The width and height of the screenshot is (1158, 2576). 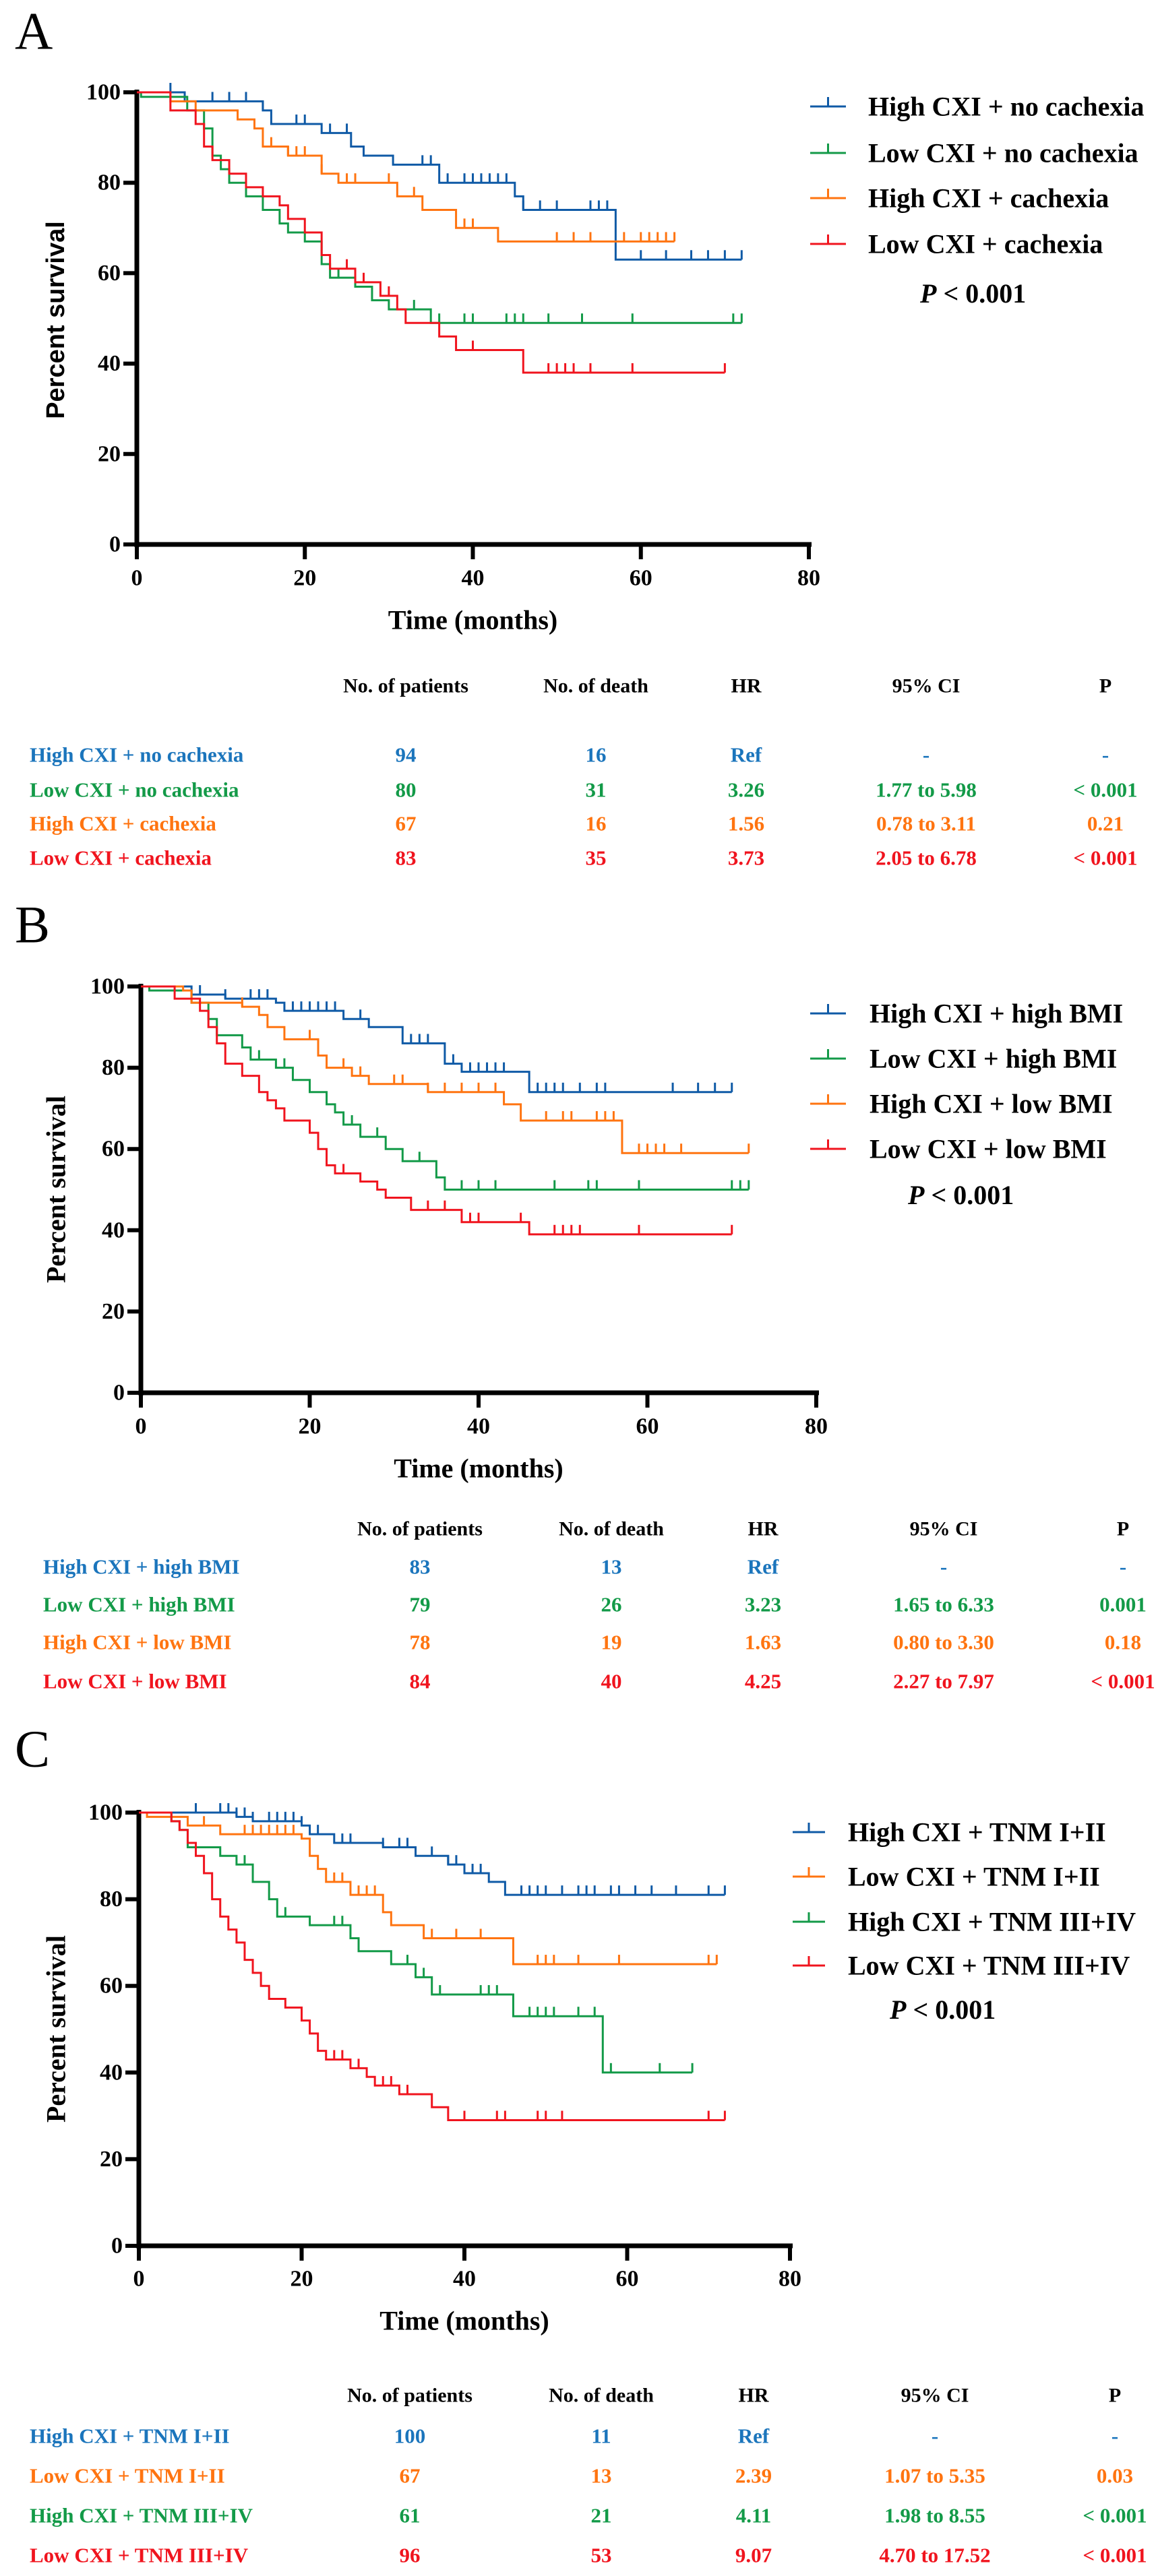 What do you see at coordinates (139, 2555) in the screenshot?
I see `row-group-label: Low CXI + TNM III+IV` at bounding box center [139, 2555].